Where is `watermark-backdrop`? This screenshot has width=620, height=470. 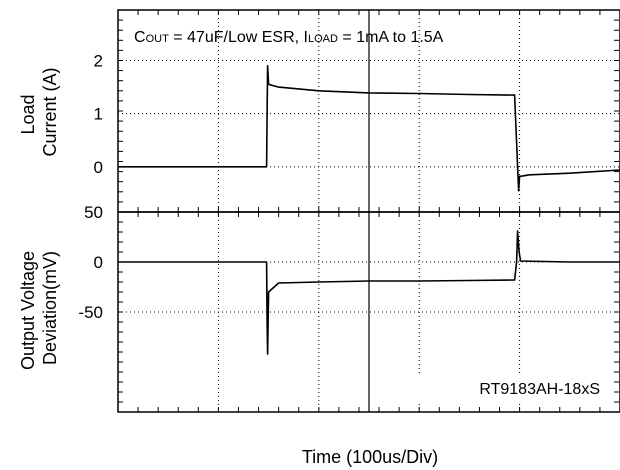
watermark-backdrop is located at coordinates (496, 387).